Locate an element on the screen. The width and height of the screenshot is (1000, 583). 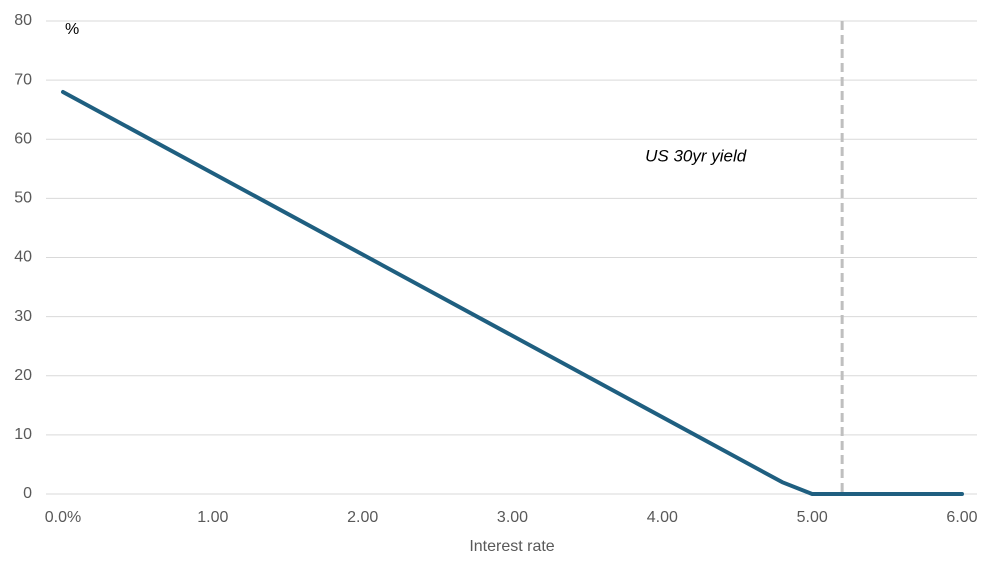
x-tick-label: 4.00 is located at coordinates (662, 517).